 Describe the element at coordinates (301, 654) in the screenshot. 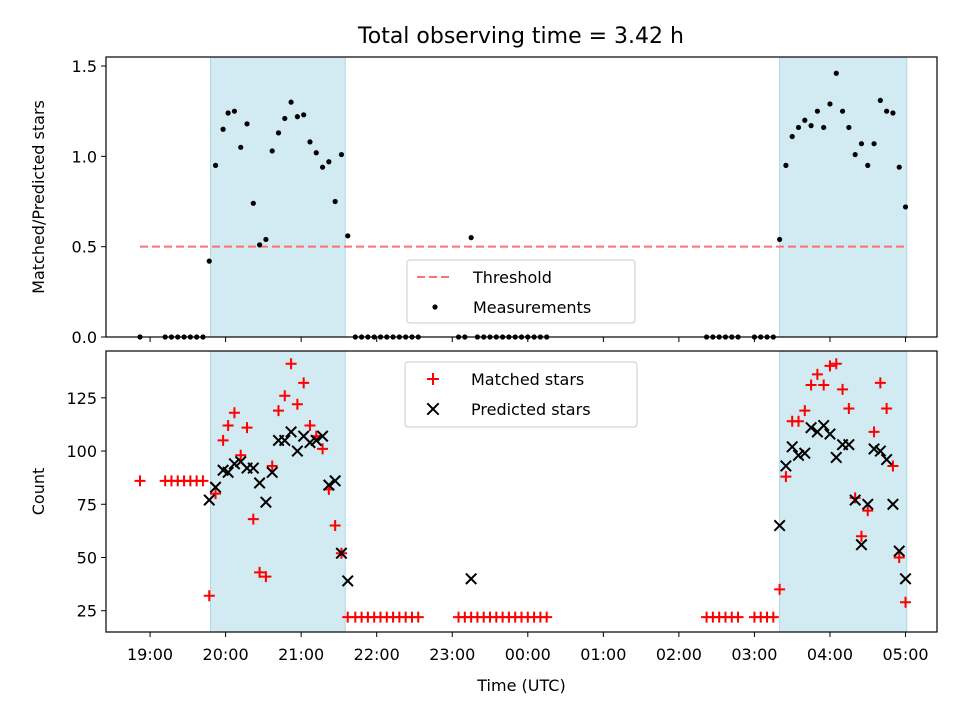

I see `x-tick-label: 21:00` at that location.